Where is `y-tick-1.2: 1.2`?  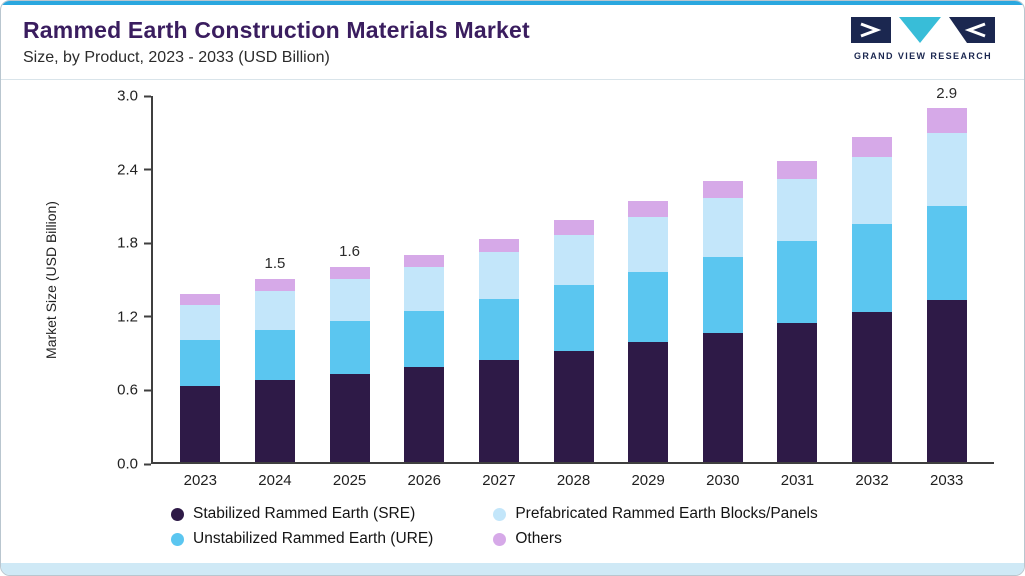 y-tick-1.2: 1.2 is located at coordinates (134, 316).